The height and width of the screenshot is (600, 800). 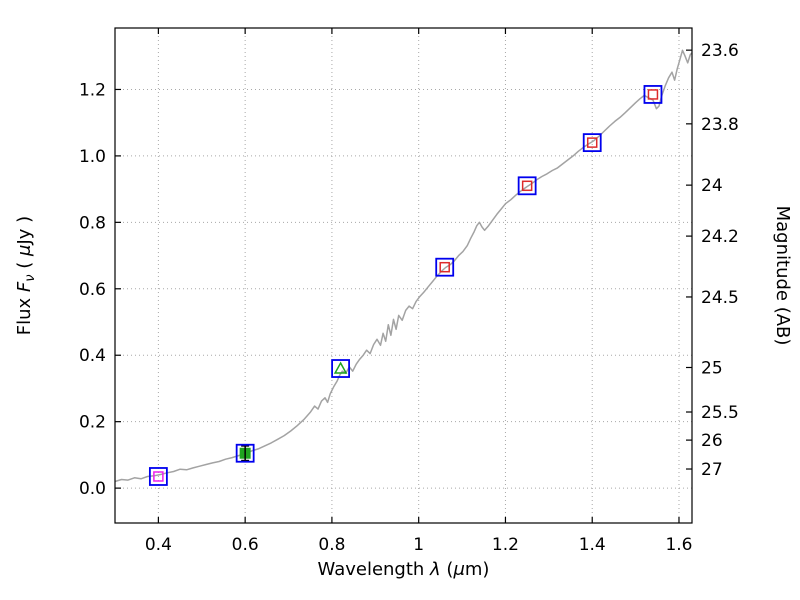 I want to click on x-tick-label: 1.4, so click(x=592, y=545).